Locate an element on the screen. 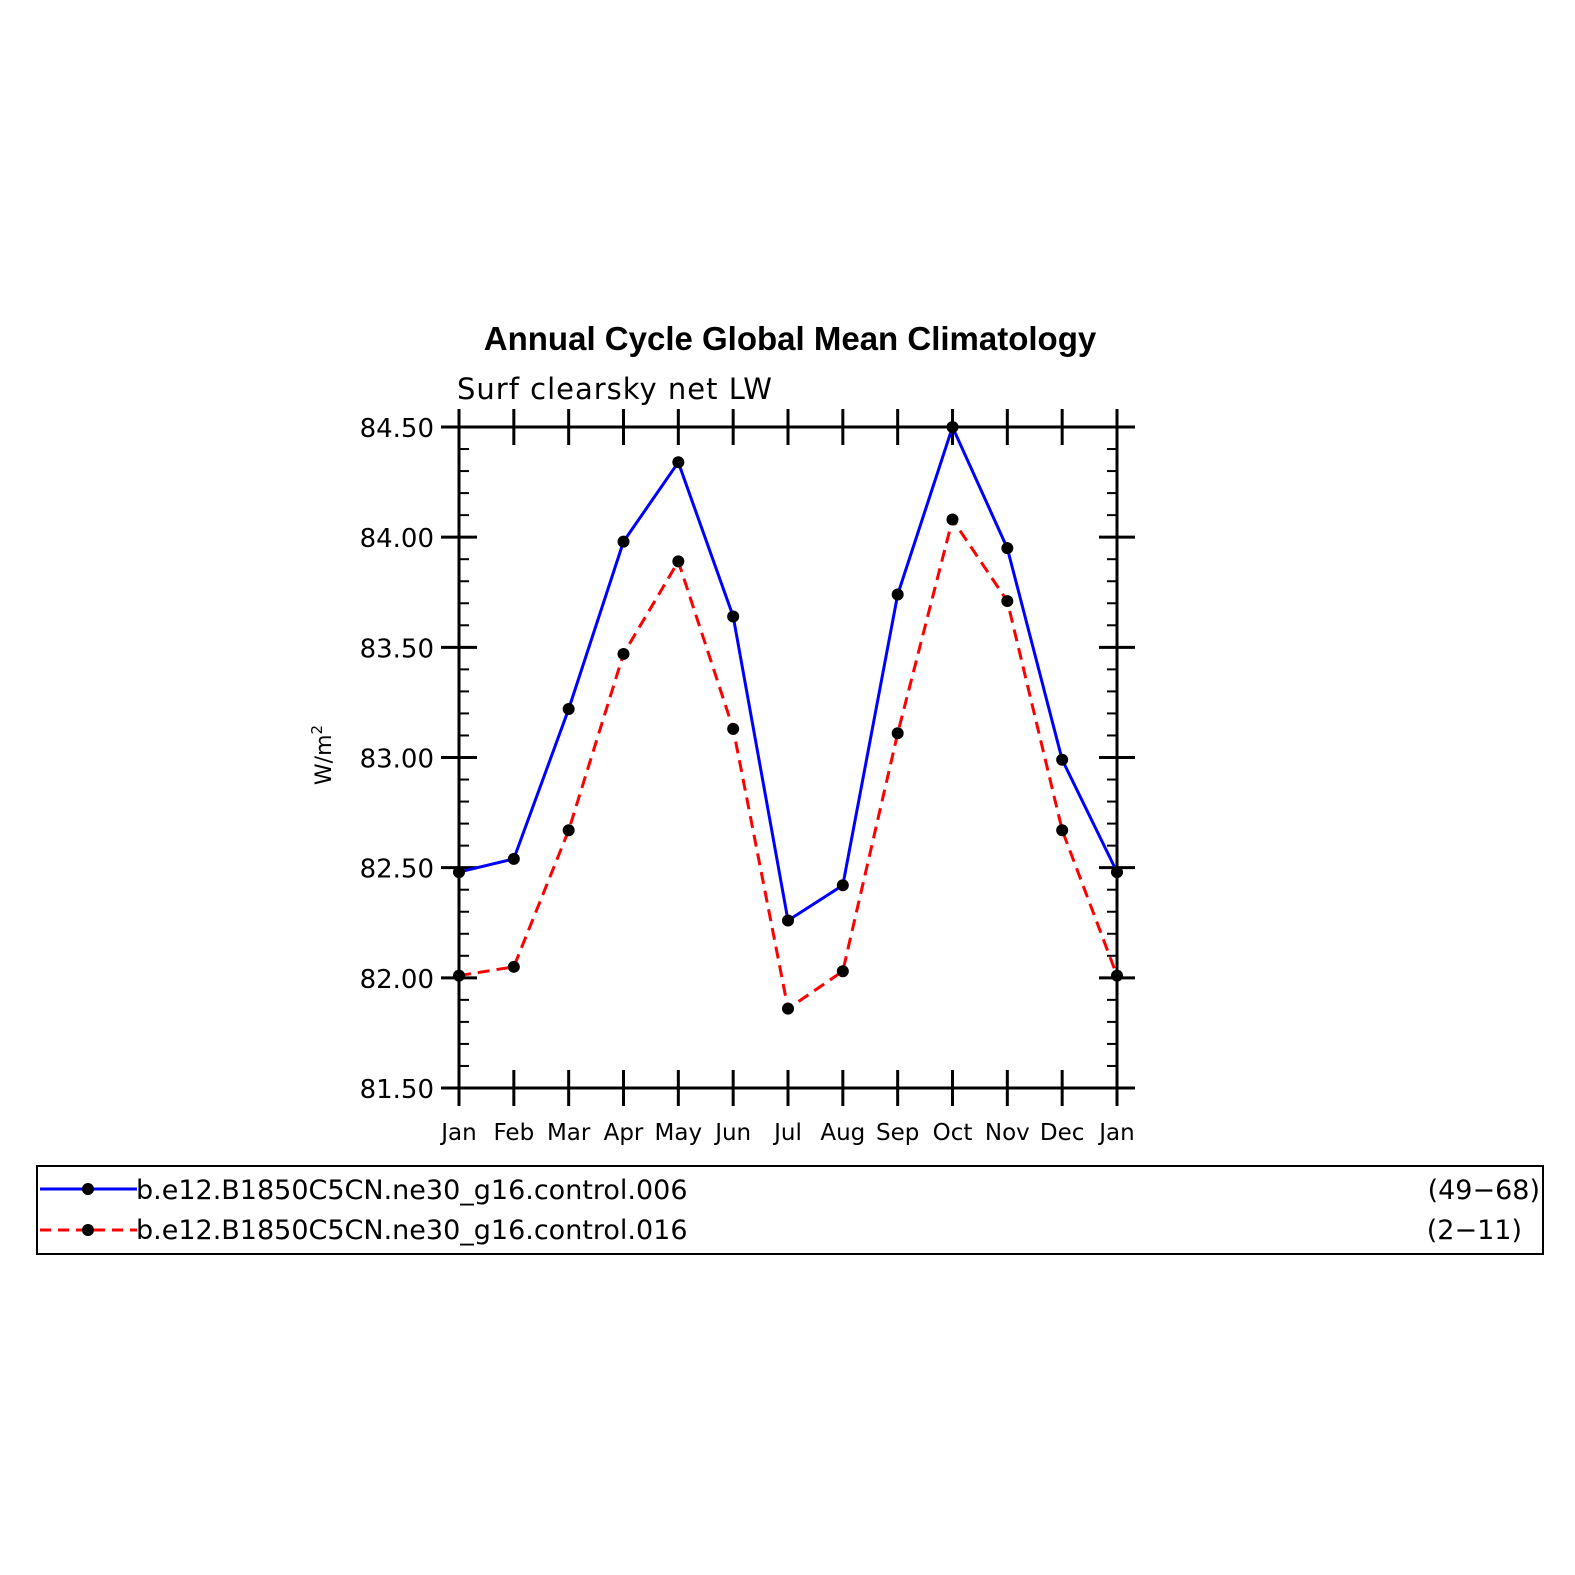  y-tick-label: 83.00 is located at coordinates (397, 760).